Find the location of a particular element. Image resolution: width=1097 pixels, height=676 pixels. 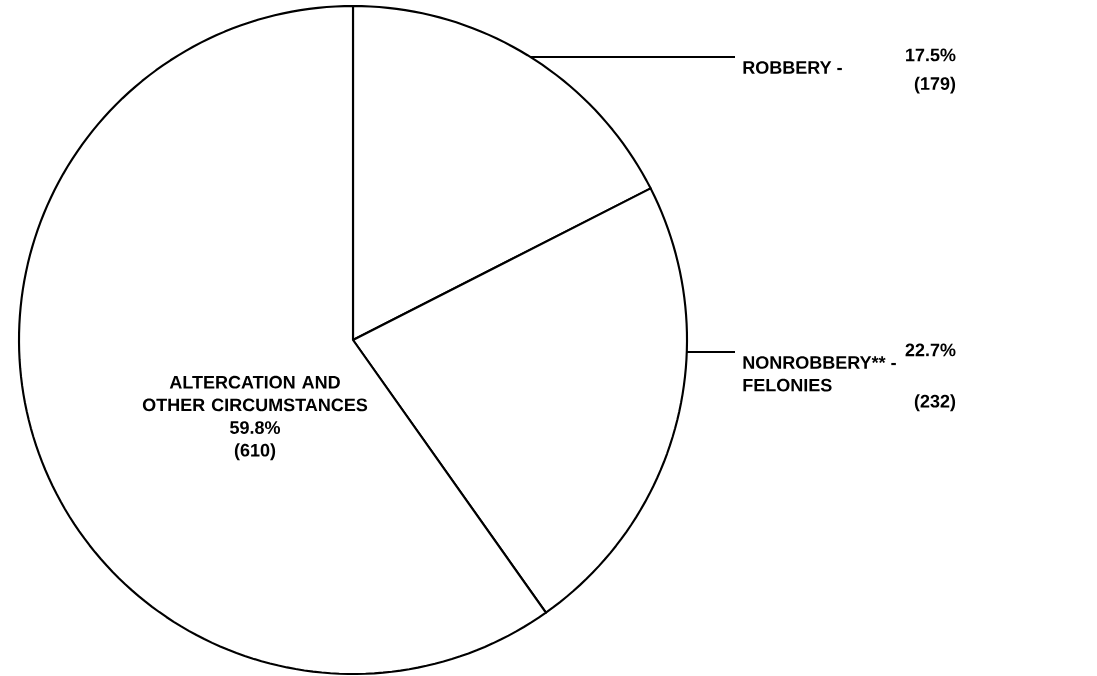

slice-label: ROBBERY - is located at coordinates (792, 67).